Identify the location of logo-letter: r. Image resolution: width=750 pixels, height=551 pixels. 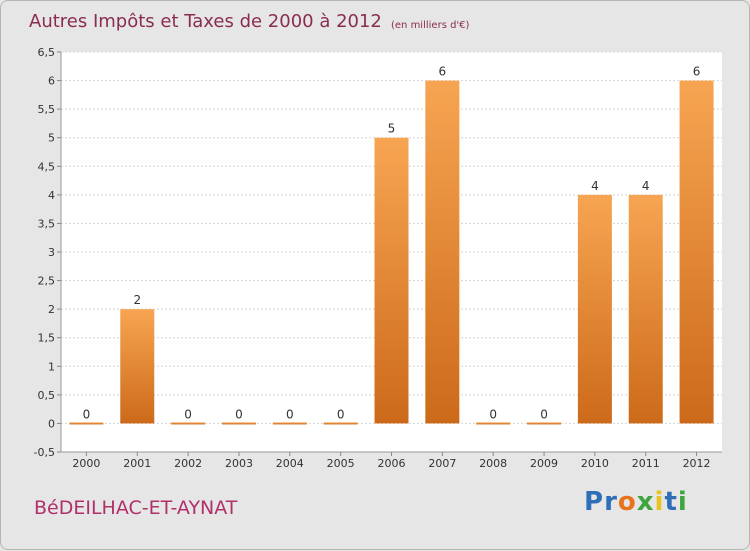
(611, 502).